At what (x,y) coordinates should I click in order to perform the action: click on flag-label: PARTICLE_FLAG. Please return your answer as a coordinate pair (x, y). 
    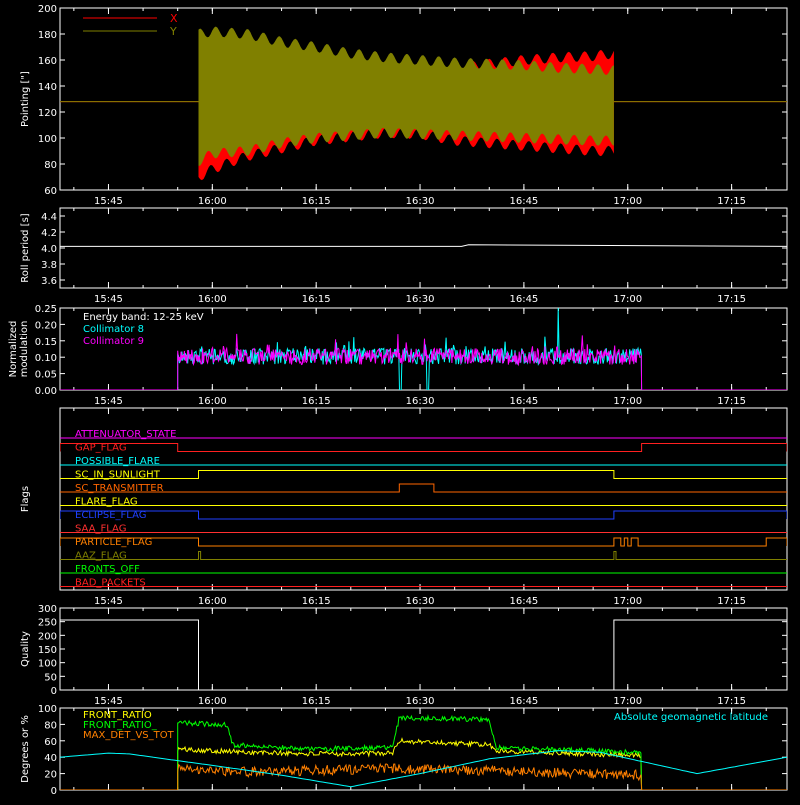
    Looking at the image, I should click on (113, 542).